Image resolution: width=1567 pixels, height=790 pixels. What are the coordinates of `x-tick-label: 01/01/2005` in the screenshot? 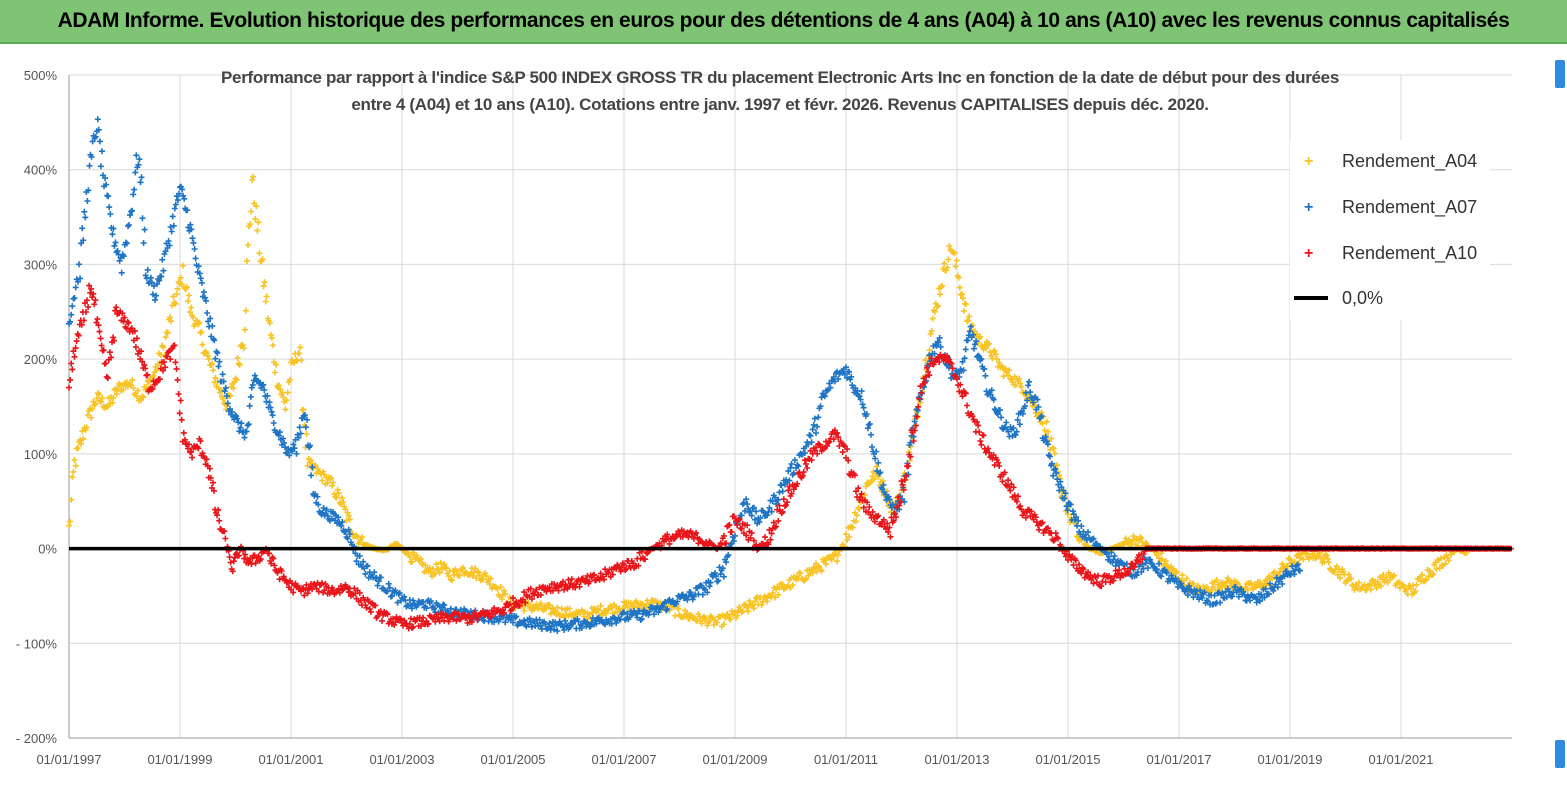 It's located at (512, 759).